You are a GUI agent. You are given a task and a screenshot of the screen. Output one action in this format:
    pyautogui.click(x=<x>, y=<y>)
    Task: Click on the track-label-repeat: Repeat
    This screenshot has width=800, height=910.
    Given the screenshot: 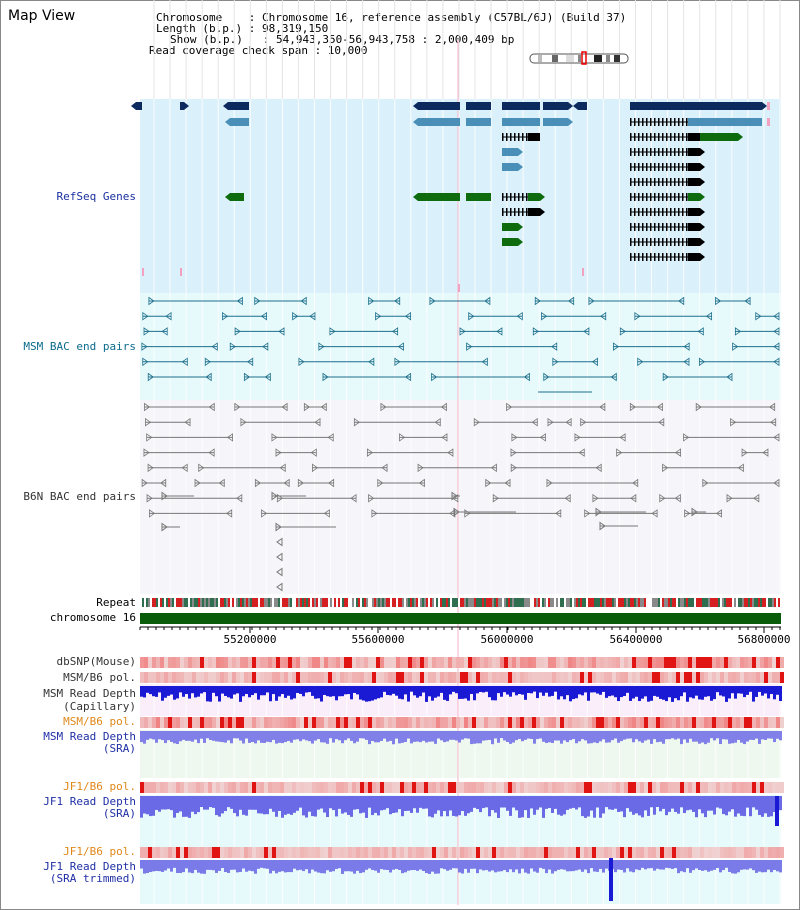 What is the action you would take?
    pyautogui.click(x=116, y=602)
    